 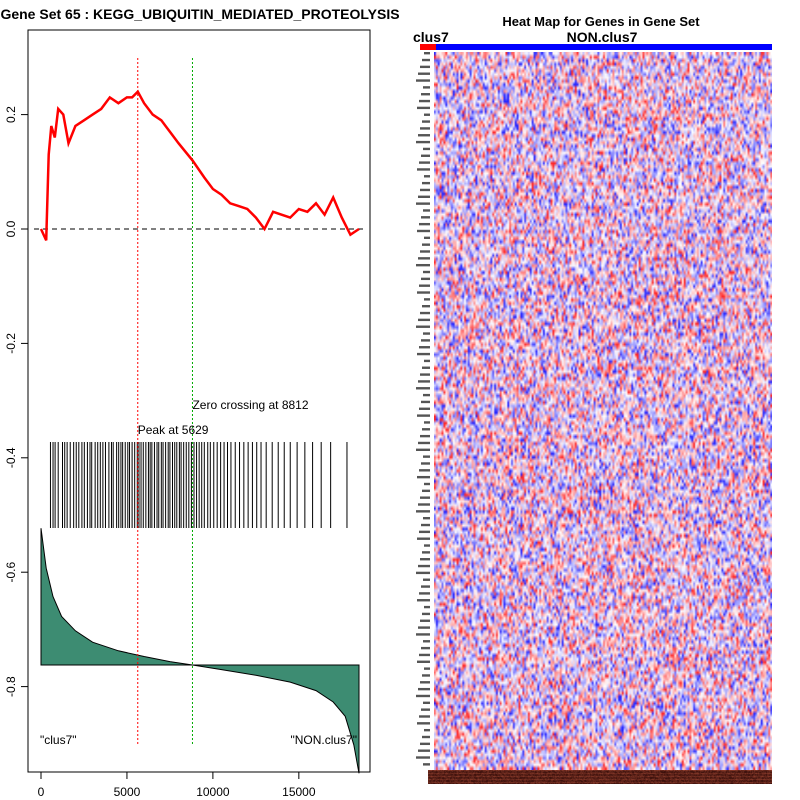 What do you see at coordinates (200, 651) in the screenshot?
I see `ranked-metric-area` at bounding box center [200, 651].